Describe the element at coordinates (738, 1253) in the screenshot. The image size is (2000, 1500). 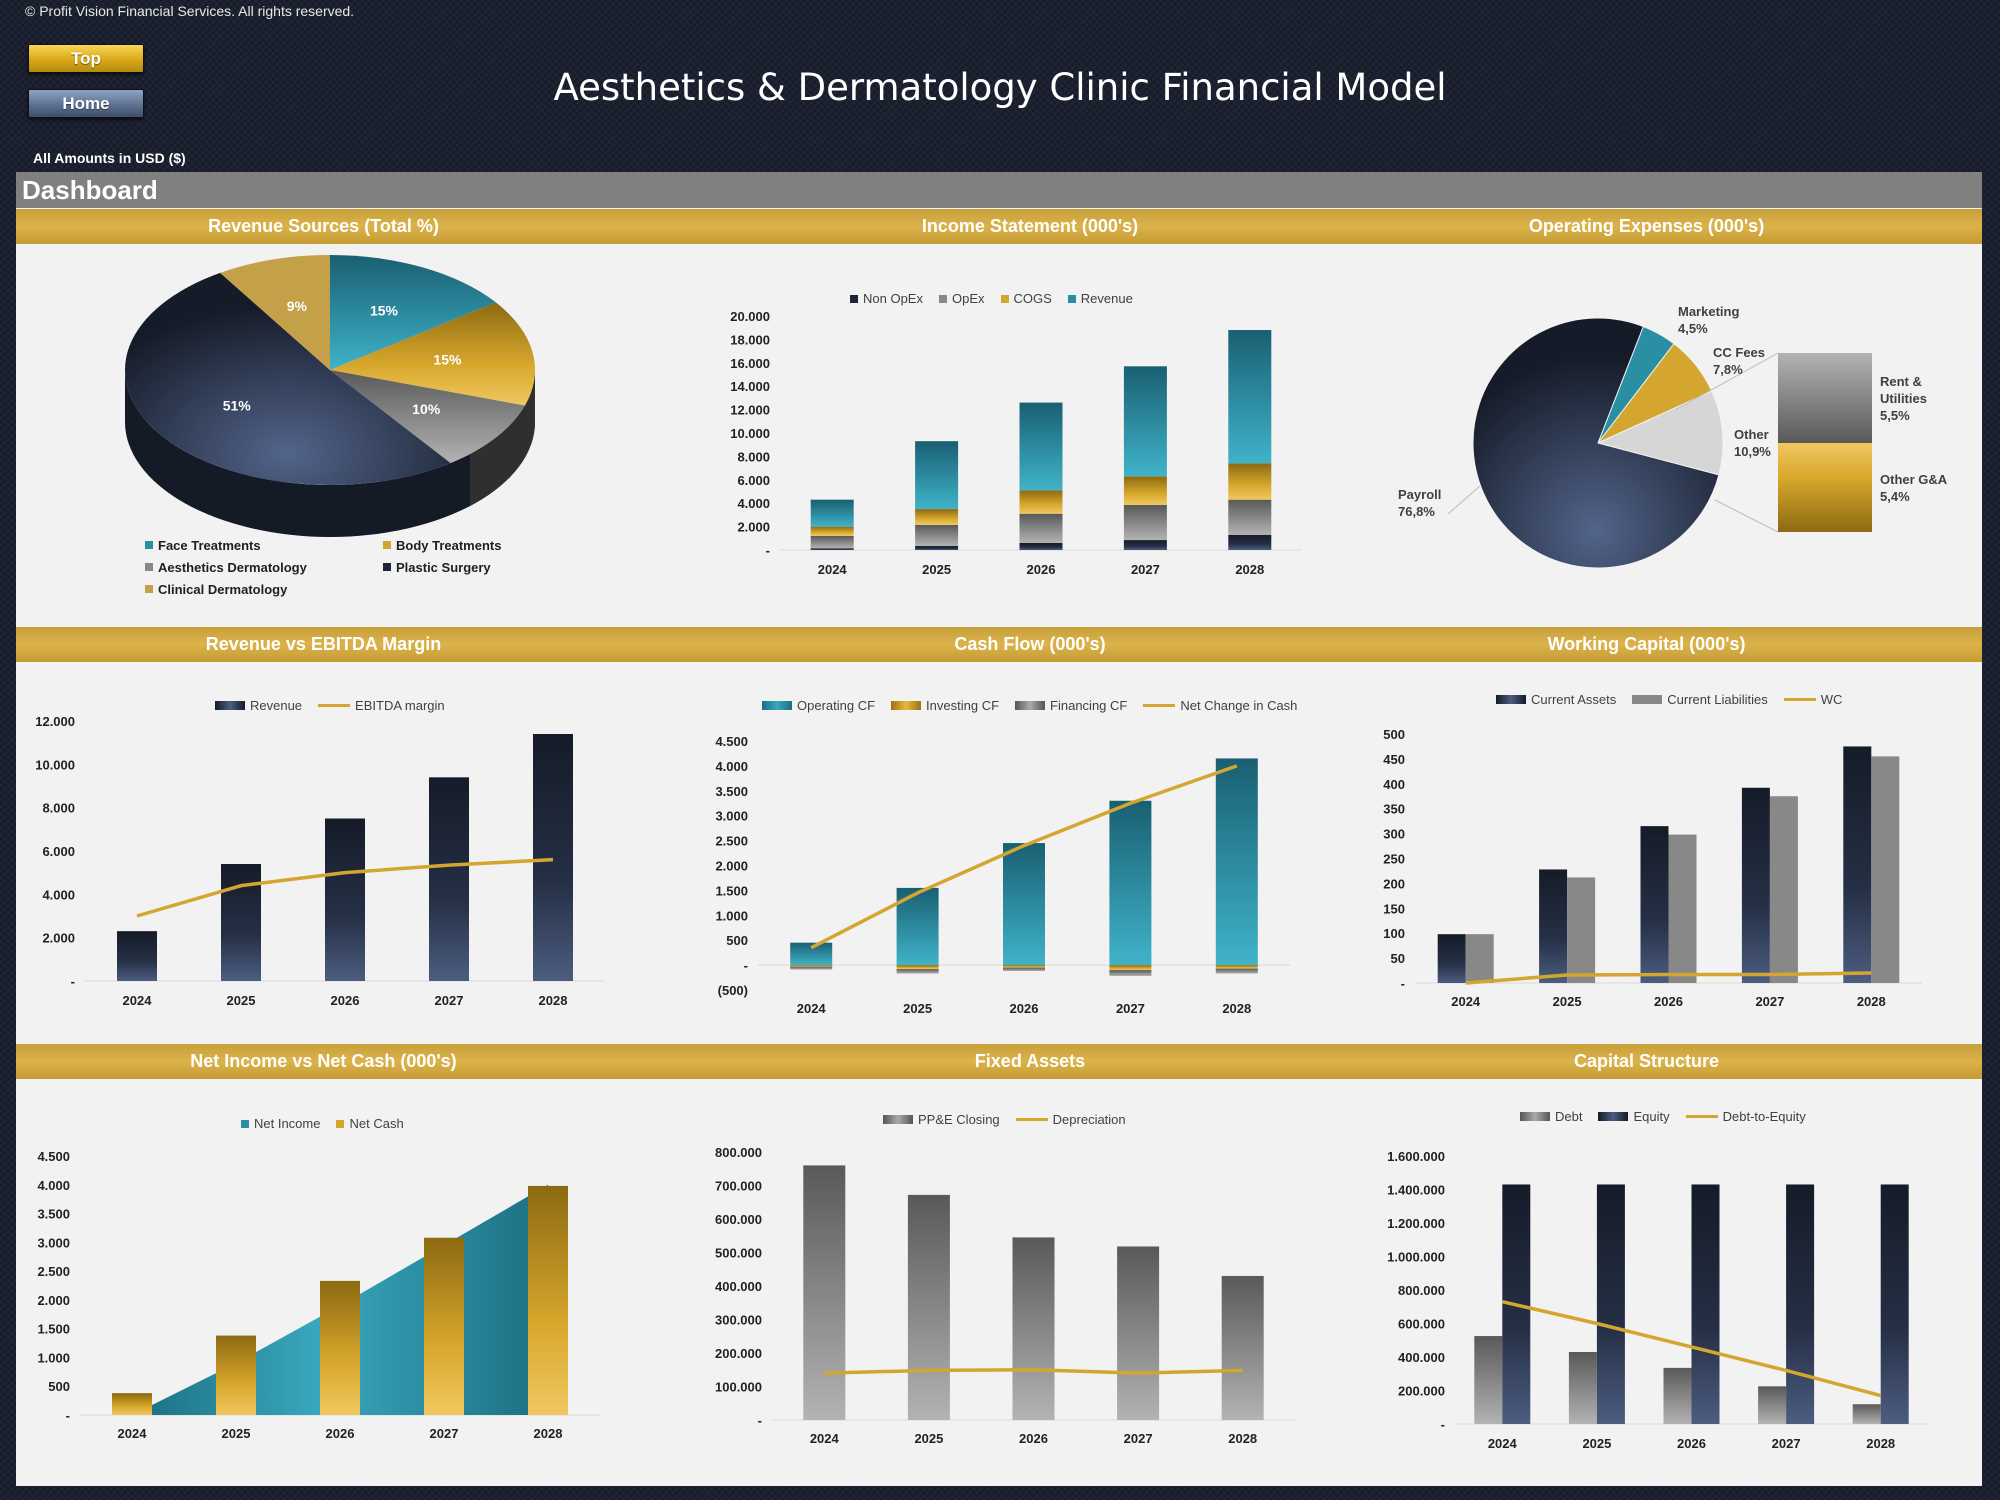
I see `y-tick-label: 500.000` at that location.